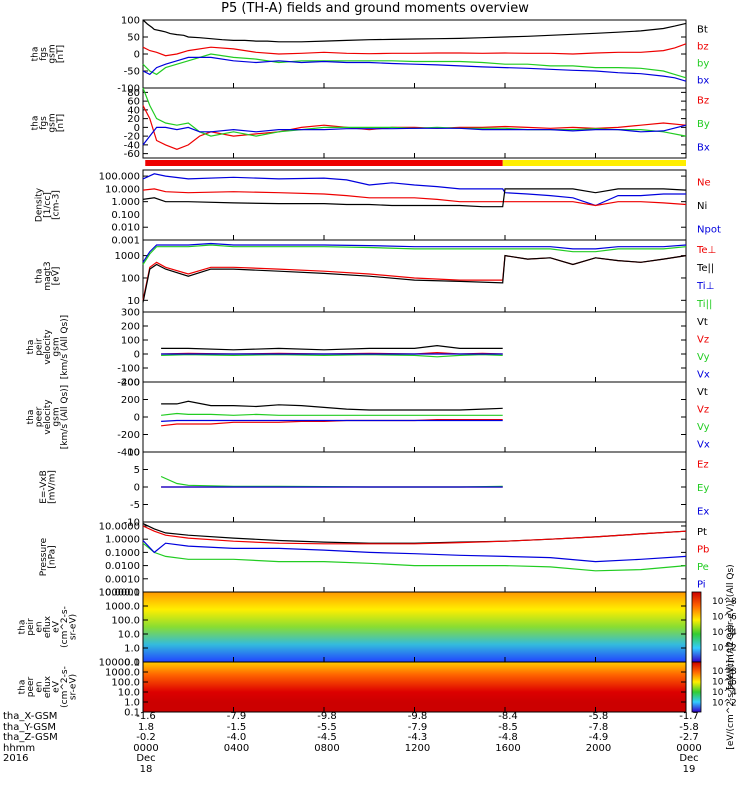 The width and height of the screenshot is (750, 800). What do you see at coordinates (703, 374) in the screenshot?
I see `peir_velocity-legend-3: Vx` at bounding box center [703, 374].